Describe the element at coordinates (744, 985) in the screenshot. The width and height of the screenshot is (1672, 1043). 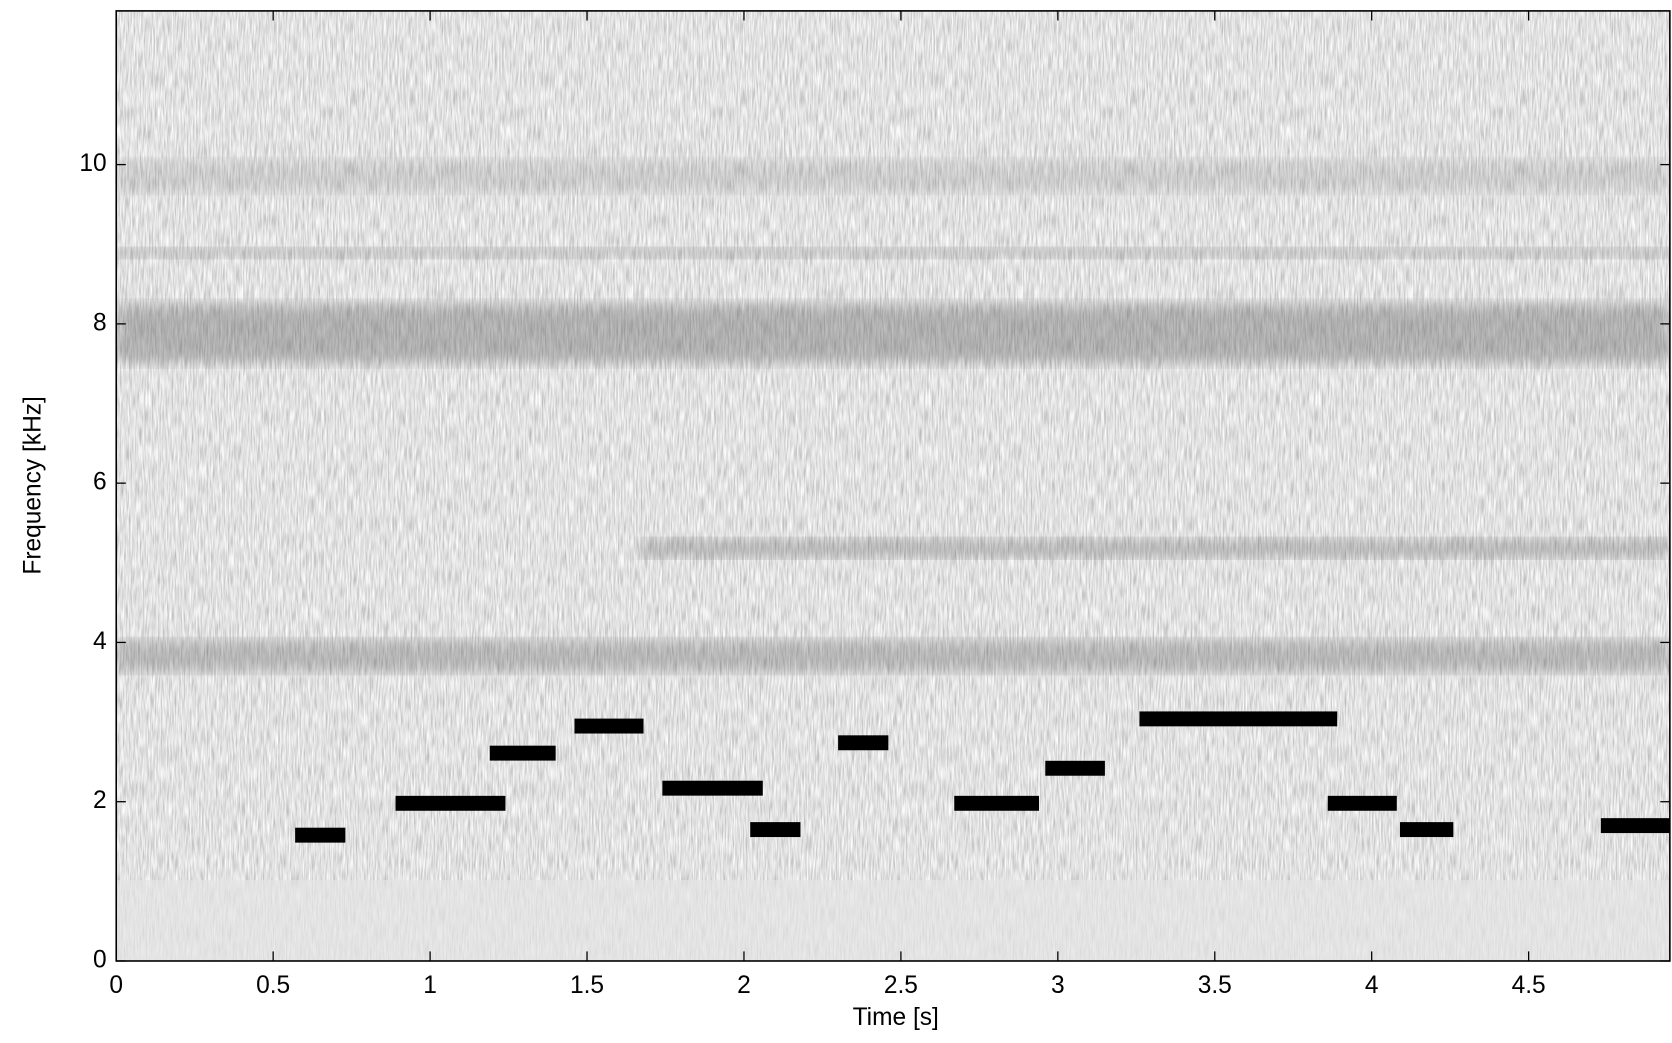
I see `x-tick-label: 2` at that location.